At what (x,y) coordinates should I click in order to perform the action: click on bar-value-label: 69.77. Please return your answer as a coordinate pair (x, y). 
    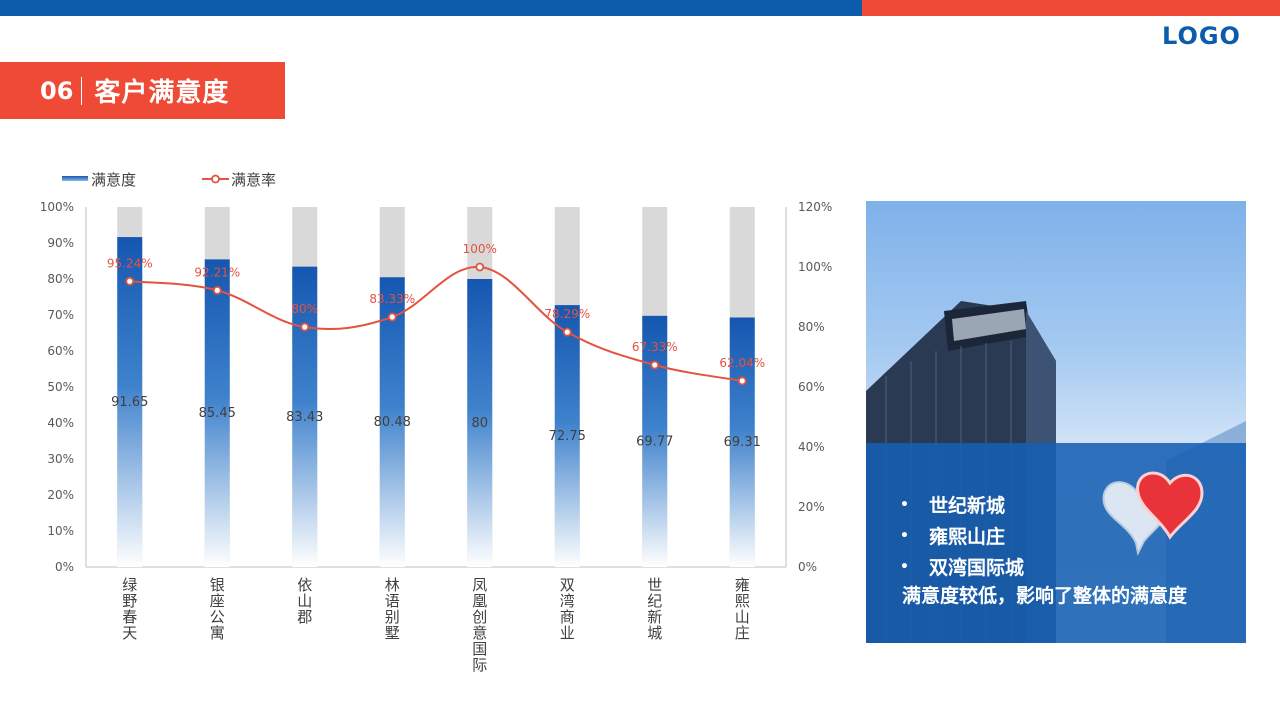
    Looking at the image, I should click on (654, 441).